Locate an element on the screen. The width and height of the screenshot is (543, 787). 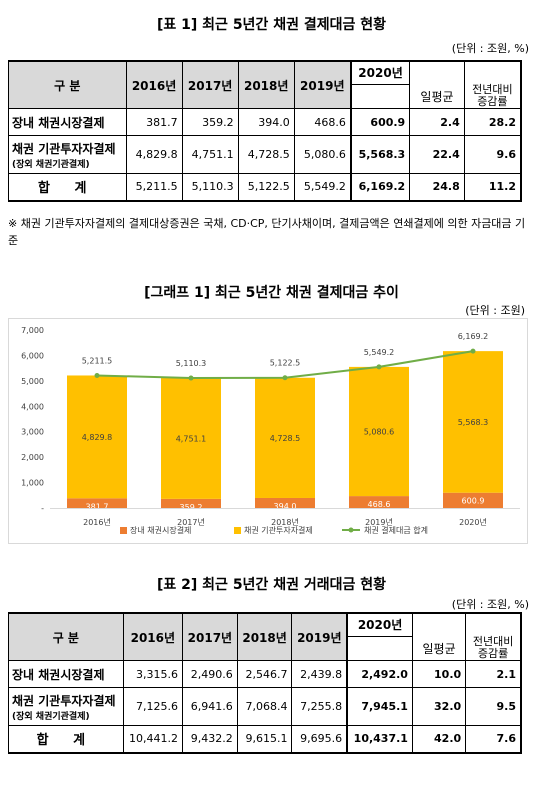
row-label: 장내 채권시장결제 is located at coordinates (67, 122).